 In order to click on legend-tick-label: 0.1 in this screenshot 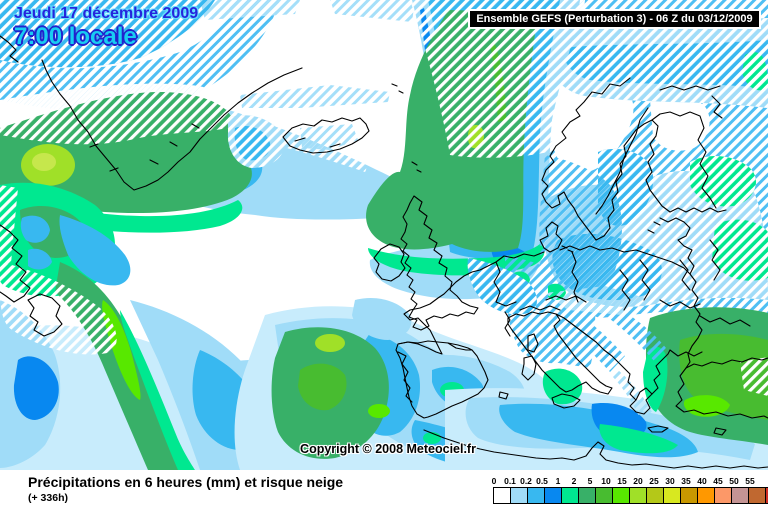, I will do `click(510, 481)`.